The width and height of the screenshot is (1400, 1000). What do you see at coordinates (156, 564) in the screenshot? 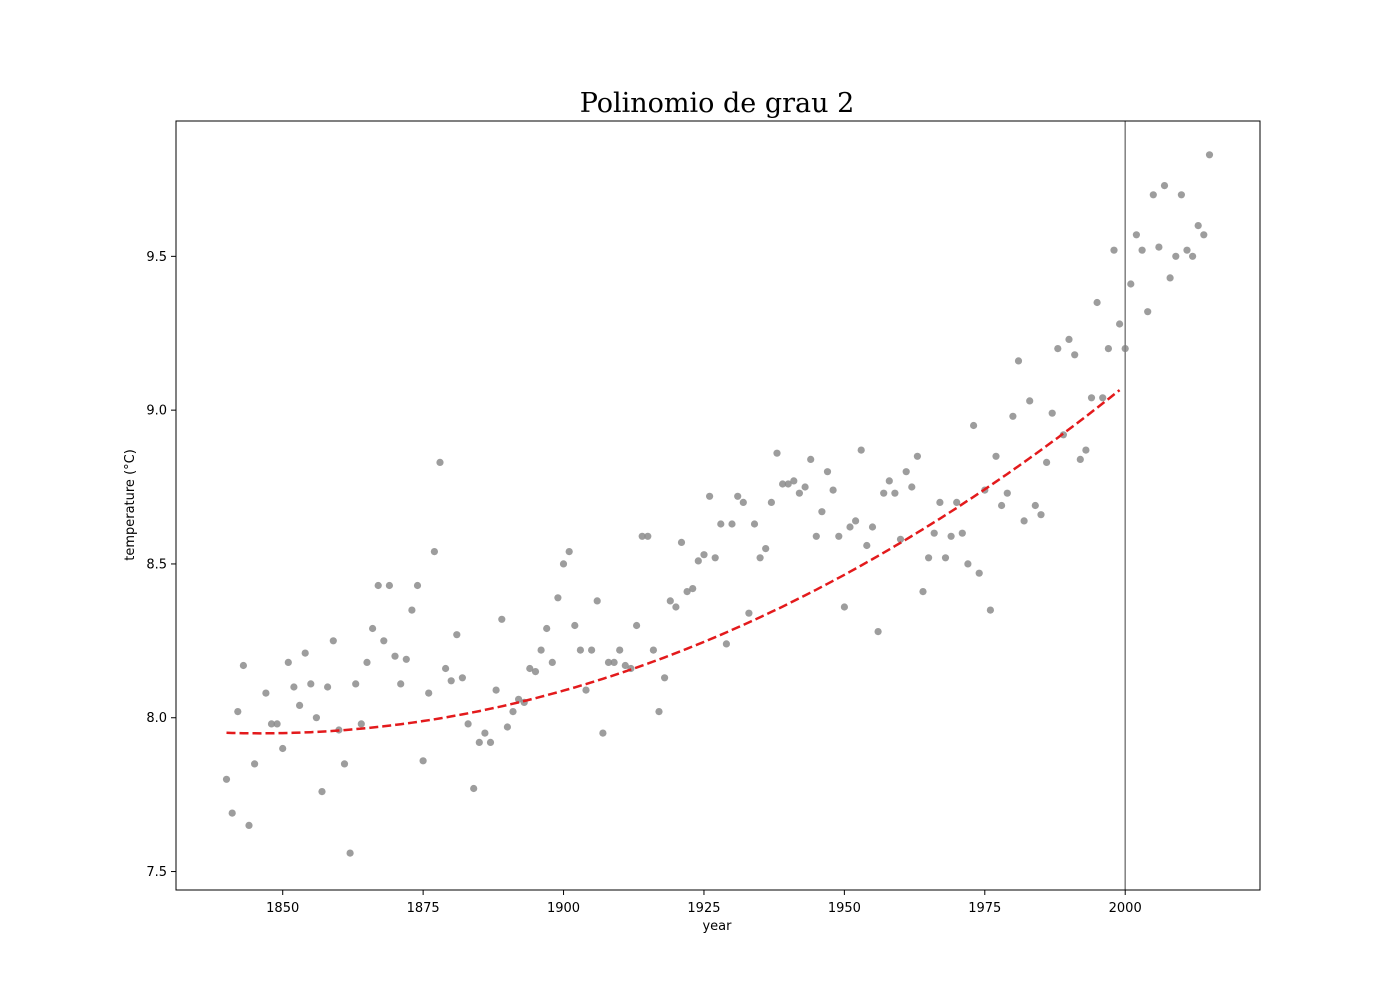
I see `y-tick-label: 8.5` at bounding box center [156, 564].